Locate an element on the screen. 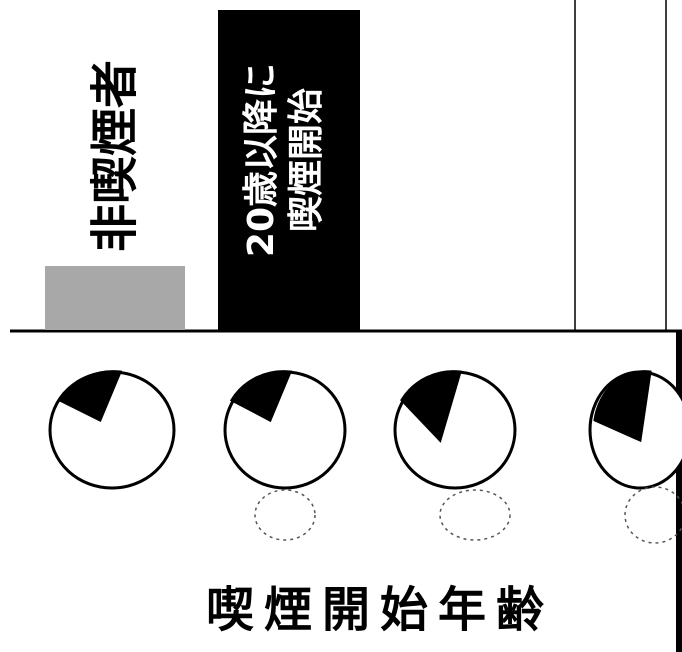  category-label: 非喫煙者 is located at coordinates (115, 156).